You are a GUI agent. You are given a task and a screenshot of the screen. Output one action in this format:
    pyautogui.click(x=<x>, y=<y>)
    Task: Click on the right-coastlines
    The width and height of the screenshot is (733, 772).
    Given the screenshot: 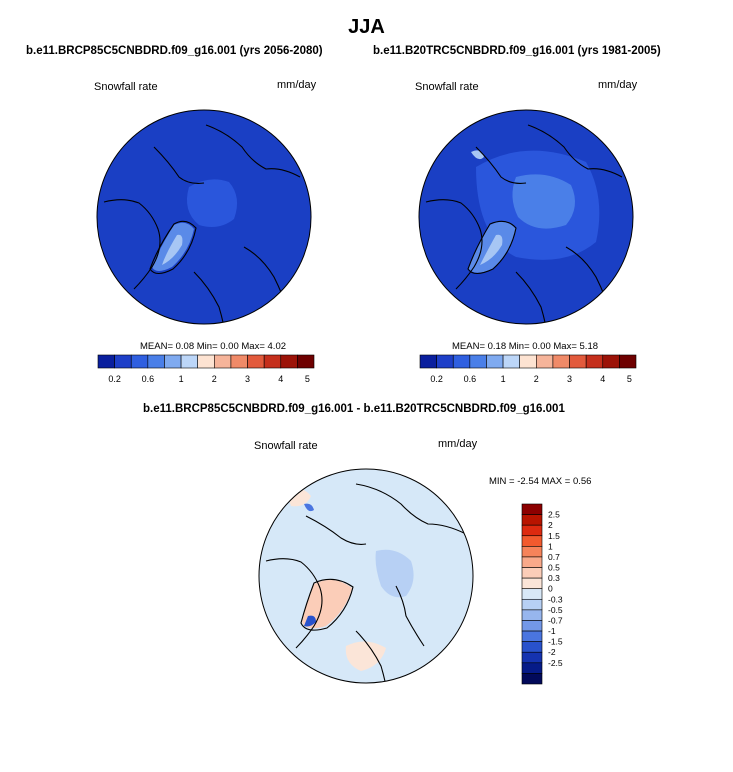 What is the action you would take?
    pyautogui.click(x=524, y=224)
    